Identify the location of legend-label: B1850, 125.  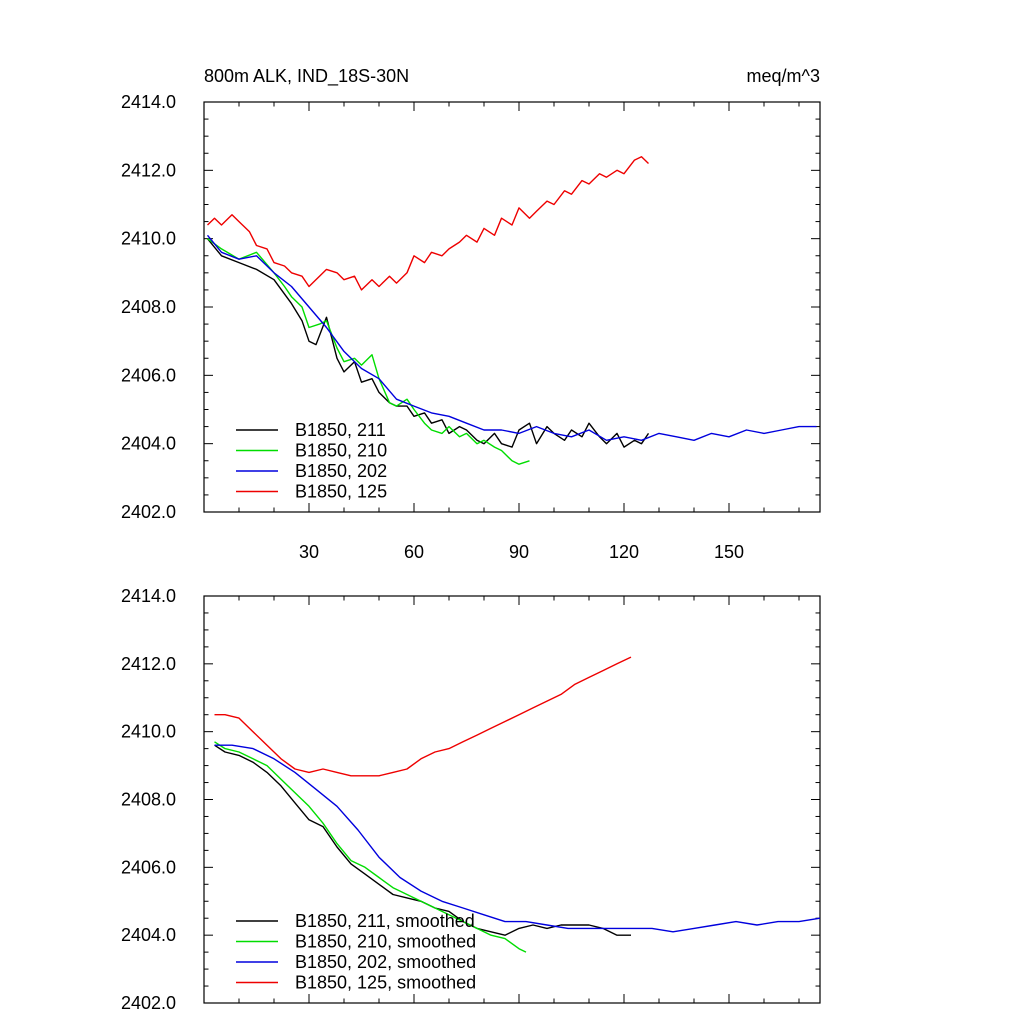
(341, 492).